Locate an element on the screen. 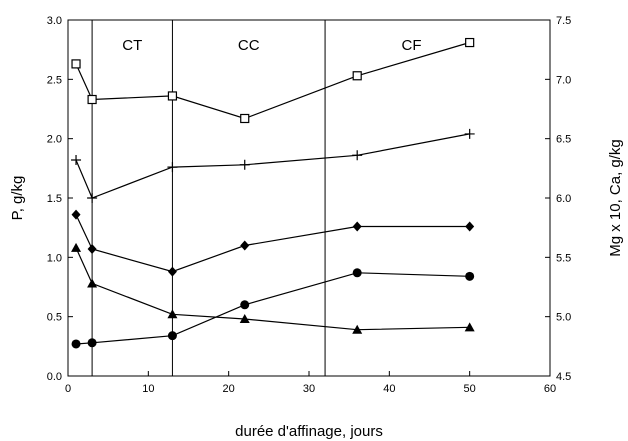  x-tick-label: 50 is located at coordinates (470, 389).